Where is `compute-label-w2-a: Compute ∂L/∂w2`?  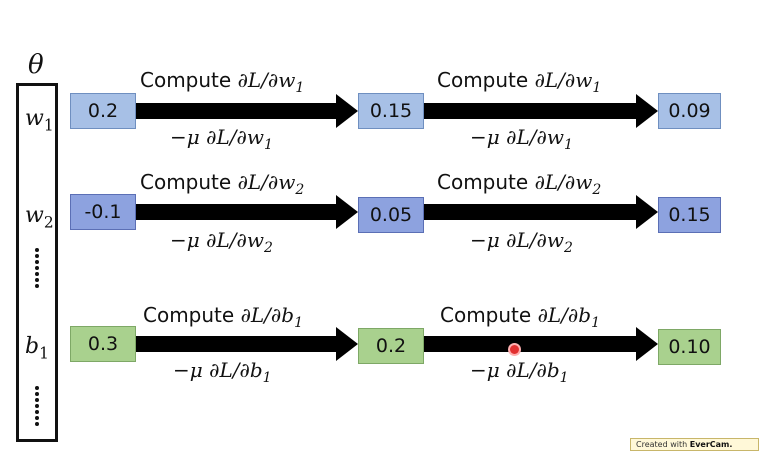
compute-label-w2-a: Compute ∂L/∂w2 is located at coordinates (222, 184).